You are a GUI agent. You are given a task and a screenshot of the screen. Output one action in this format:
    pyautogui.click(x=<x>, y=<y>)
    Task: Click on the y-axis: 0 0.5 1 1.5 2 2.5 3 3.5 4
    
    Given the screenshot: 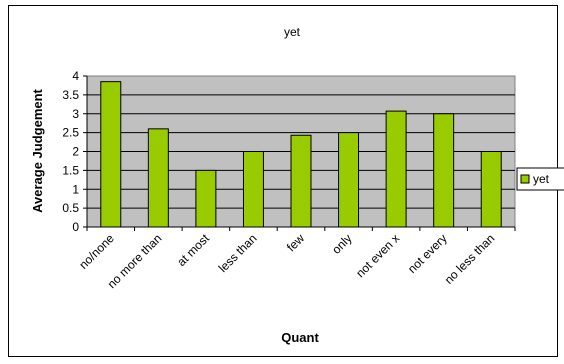 What is the action you would take?
    pyautogui.click(x=75, y=151)
    